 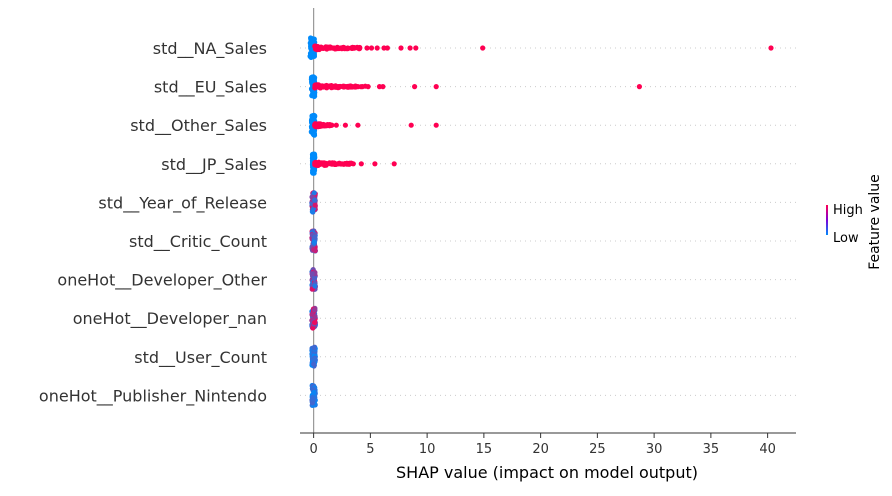 I want to click on feature-label: std__Year_of_Release, so click(x=182, y=203).